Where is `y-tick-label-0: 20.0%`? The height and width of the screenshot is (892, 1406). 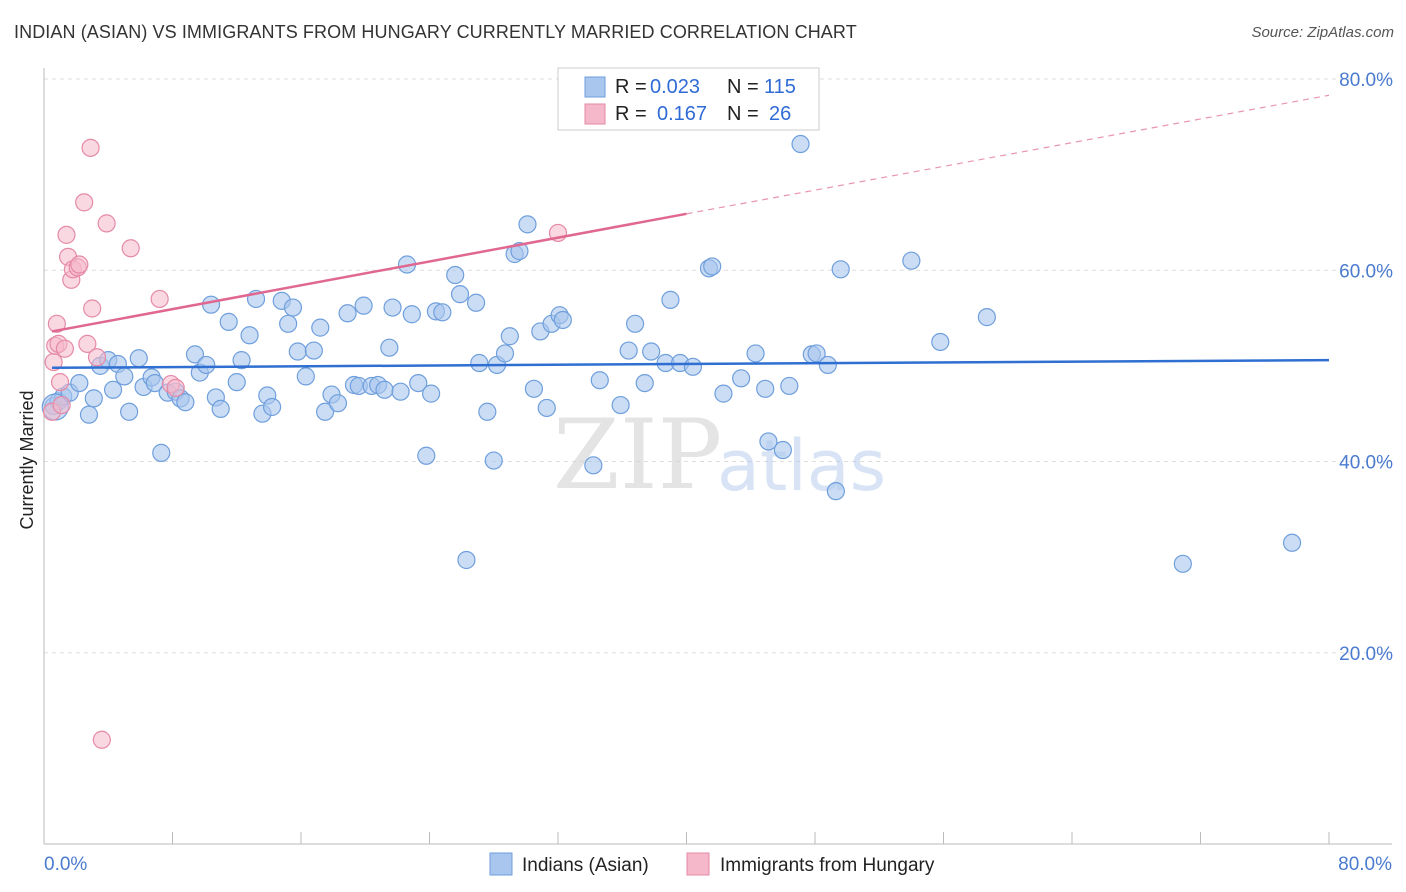
y-tick-label-0: 20.0% is located at coordinates (1366, 654).